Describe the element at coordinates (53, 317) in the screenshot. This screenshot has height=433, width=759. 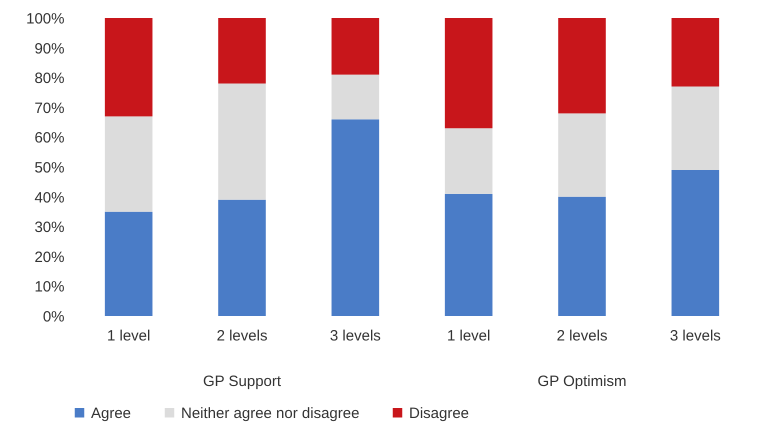
I see `y-tick-label: 0%` at that location.